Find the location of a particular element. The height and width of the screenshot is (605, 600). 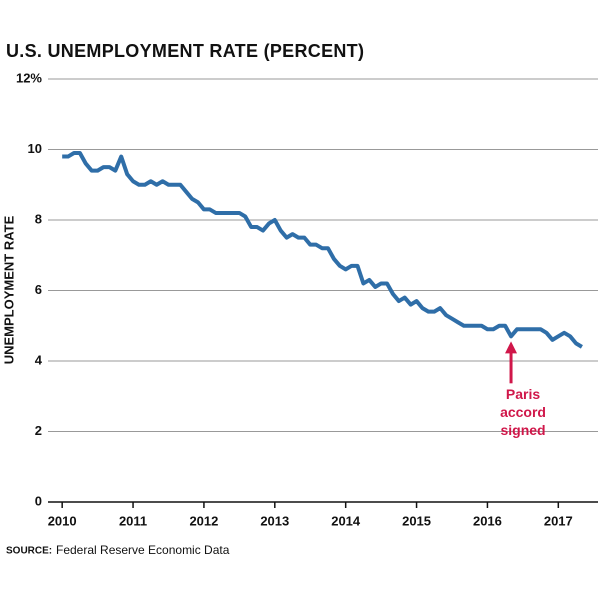

x-tick-label: 2012 is located at coordinates (203, 520).